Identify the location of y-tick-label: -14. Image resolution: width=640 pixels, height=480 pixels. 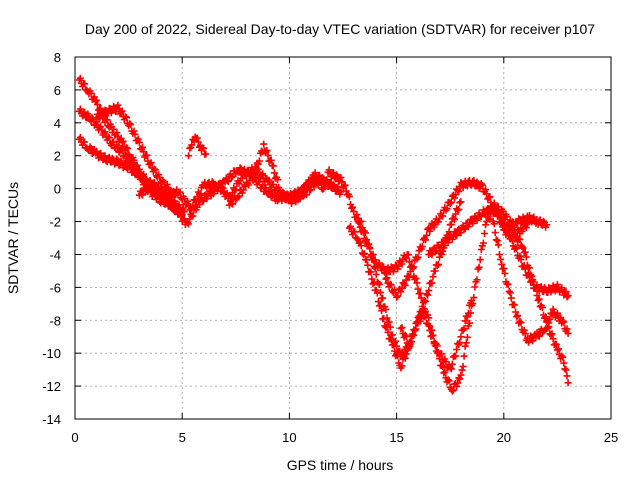
(51, 419).